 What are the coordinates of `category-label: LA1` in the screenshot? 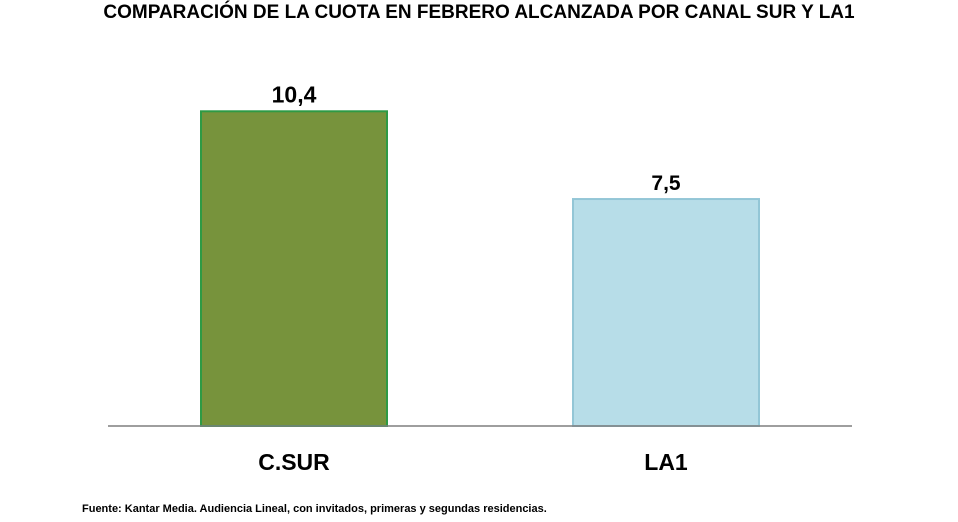 It's located at (666, 462).